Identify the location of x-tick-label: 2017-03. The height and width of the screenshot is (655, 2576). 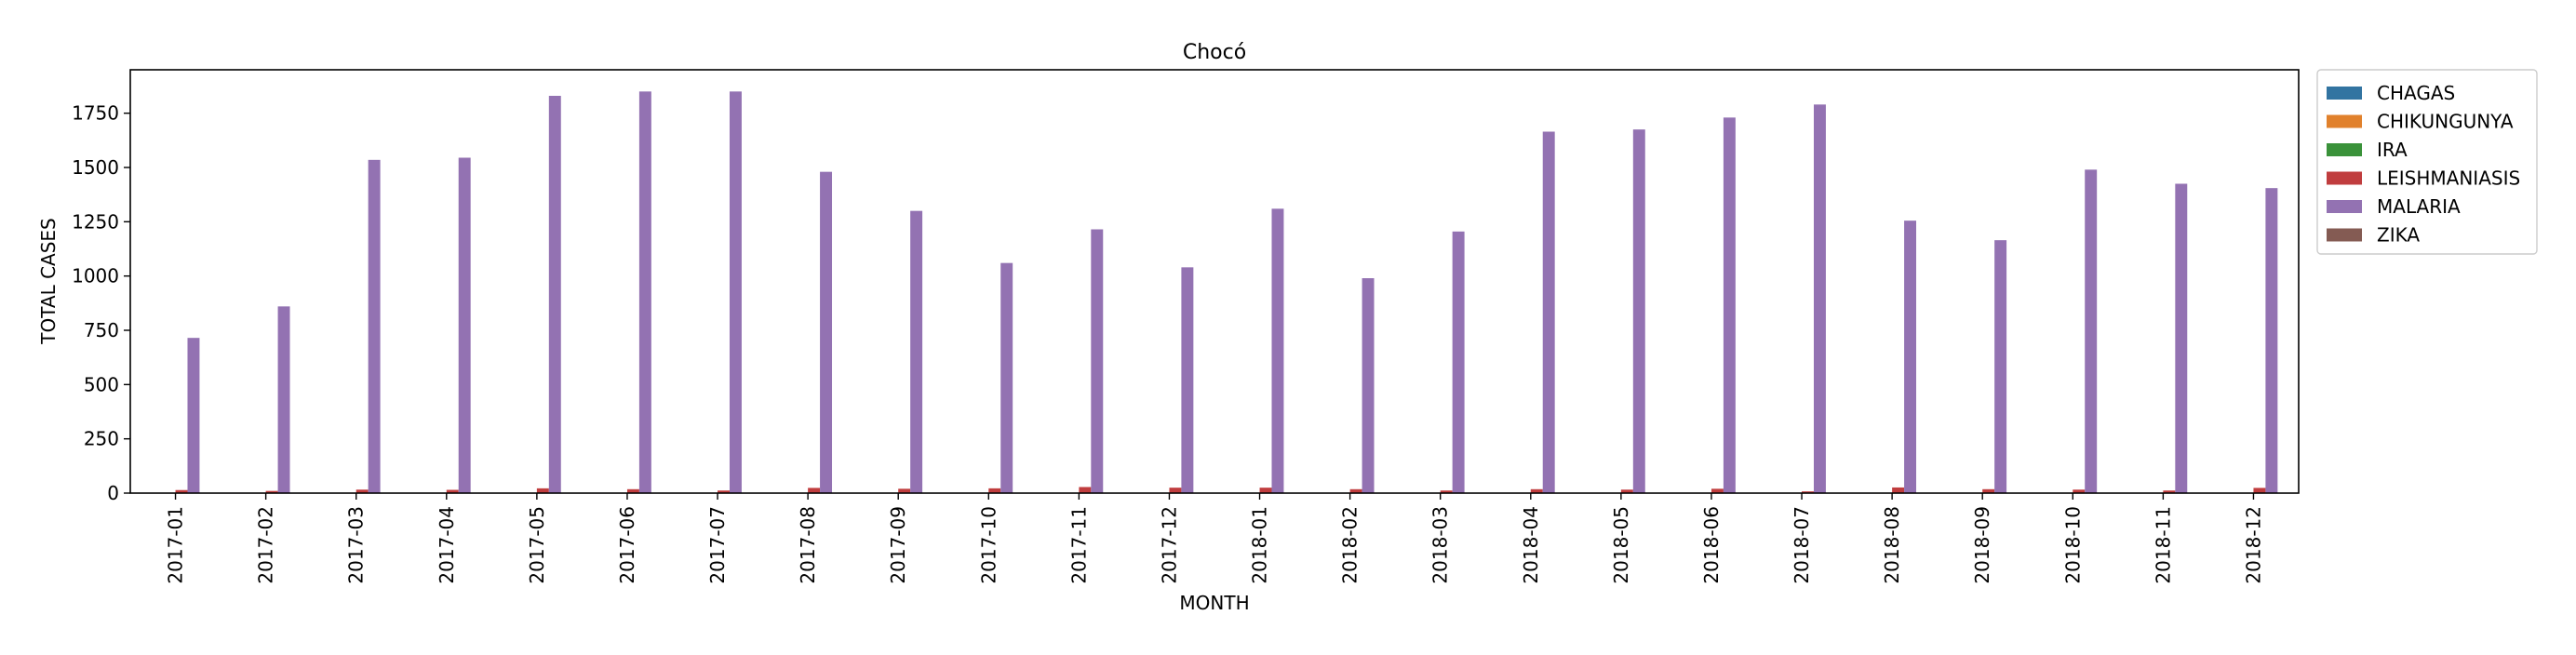
(356, 545).